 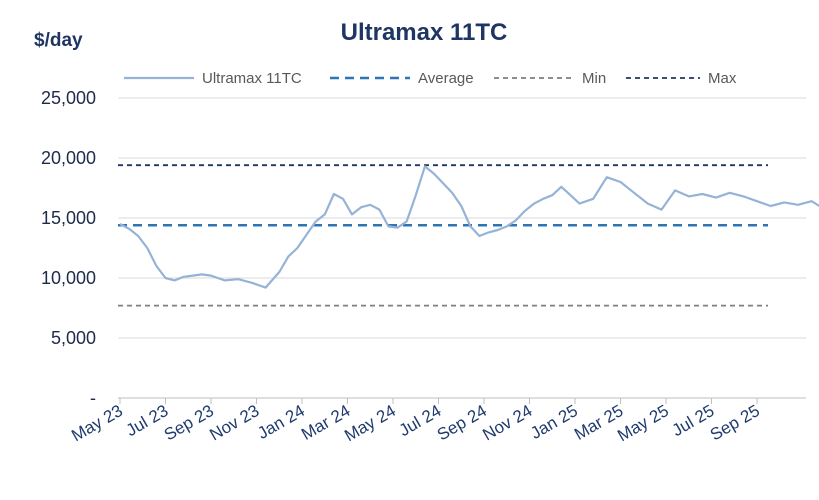 I want to click on x-tick-label: Jan 24, so click(x=281, y=422).